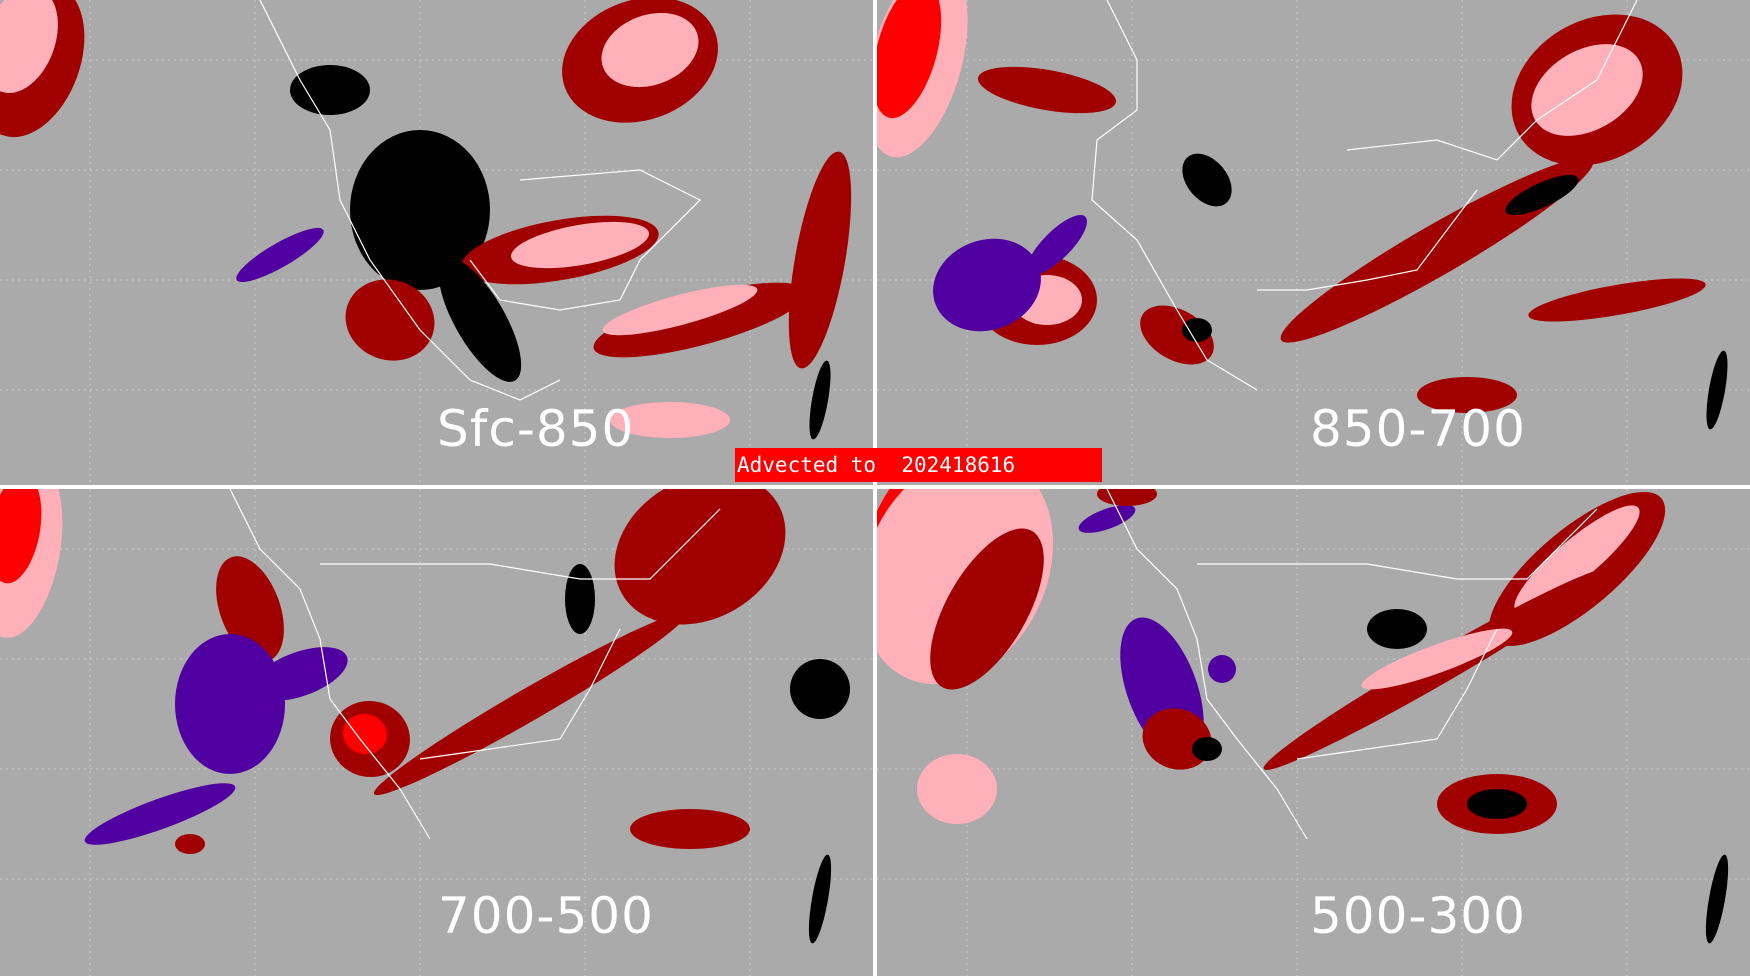 The image size is (1750, 976). Describe the element at coordinates (1418, 429) in the screenshot. I see `layer-label: 850-700` at that location.